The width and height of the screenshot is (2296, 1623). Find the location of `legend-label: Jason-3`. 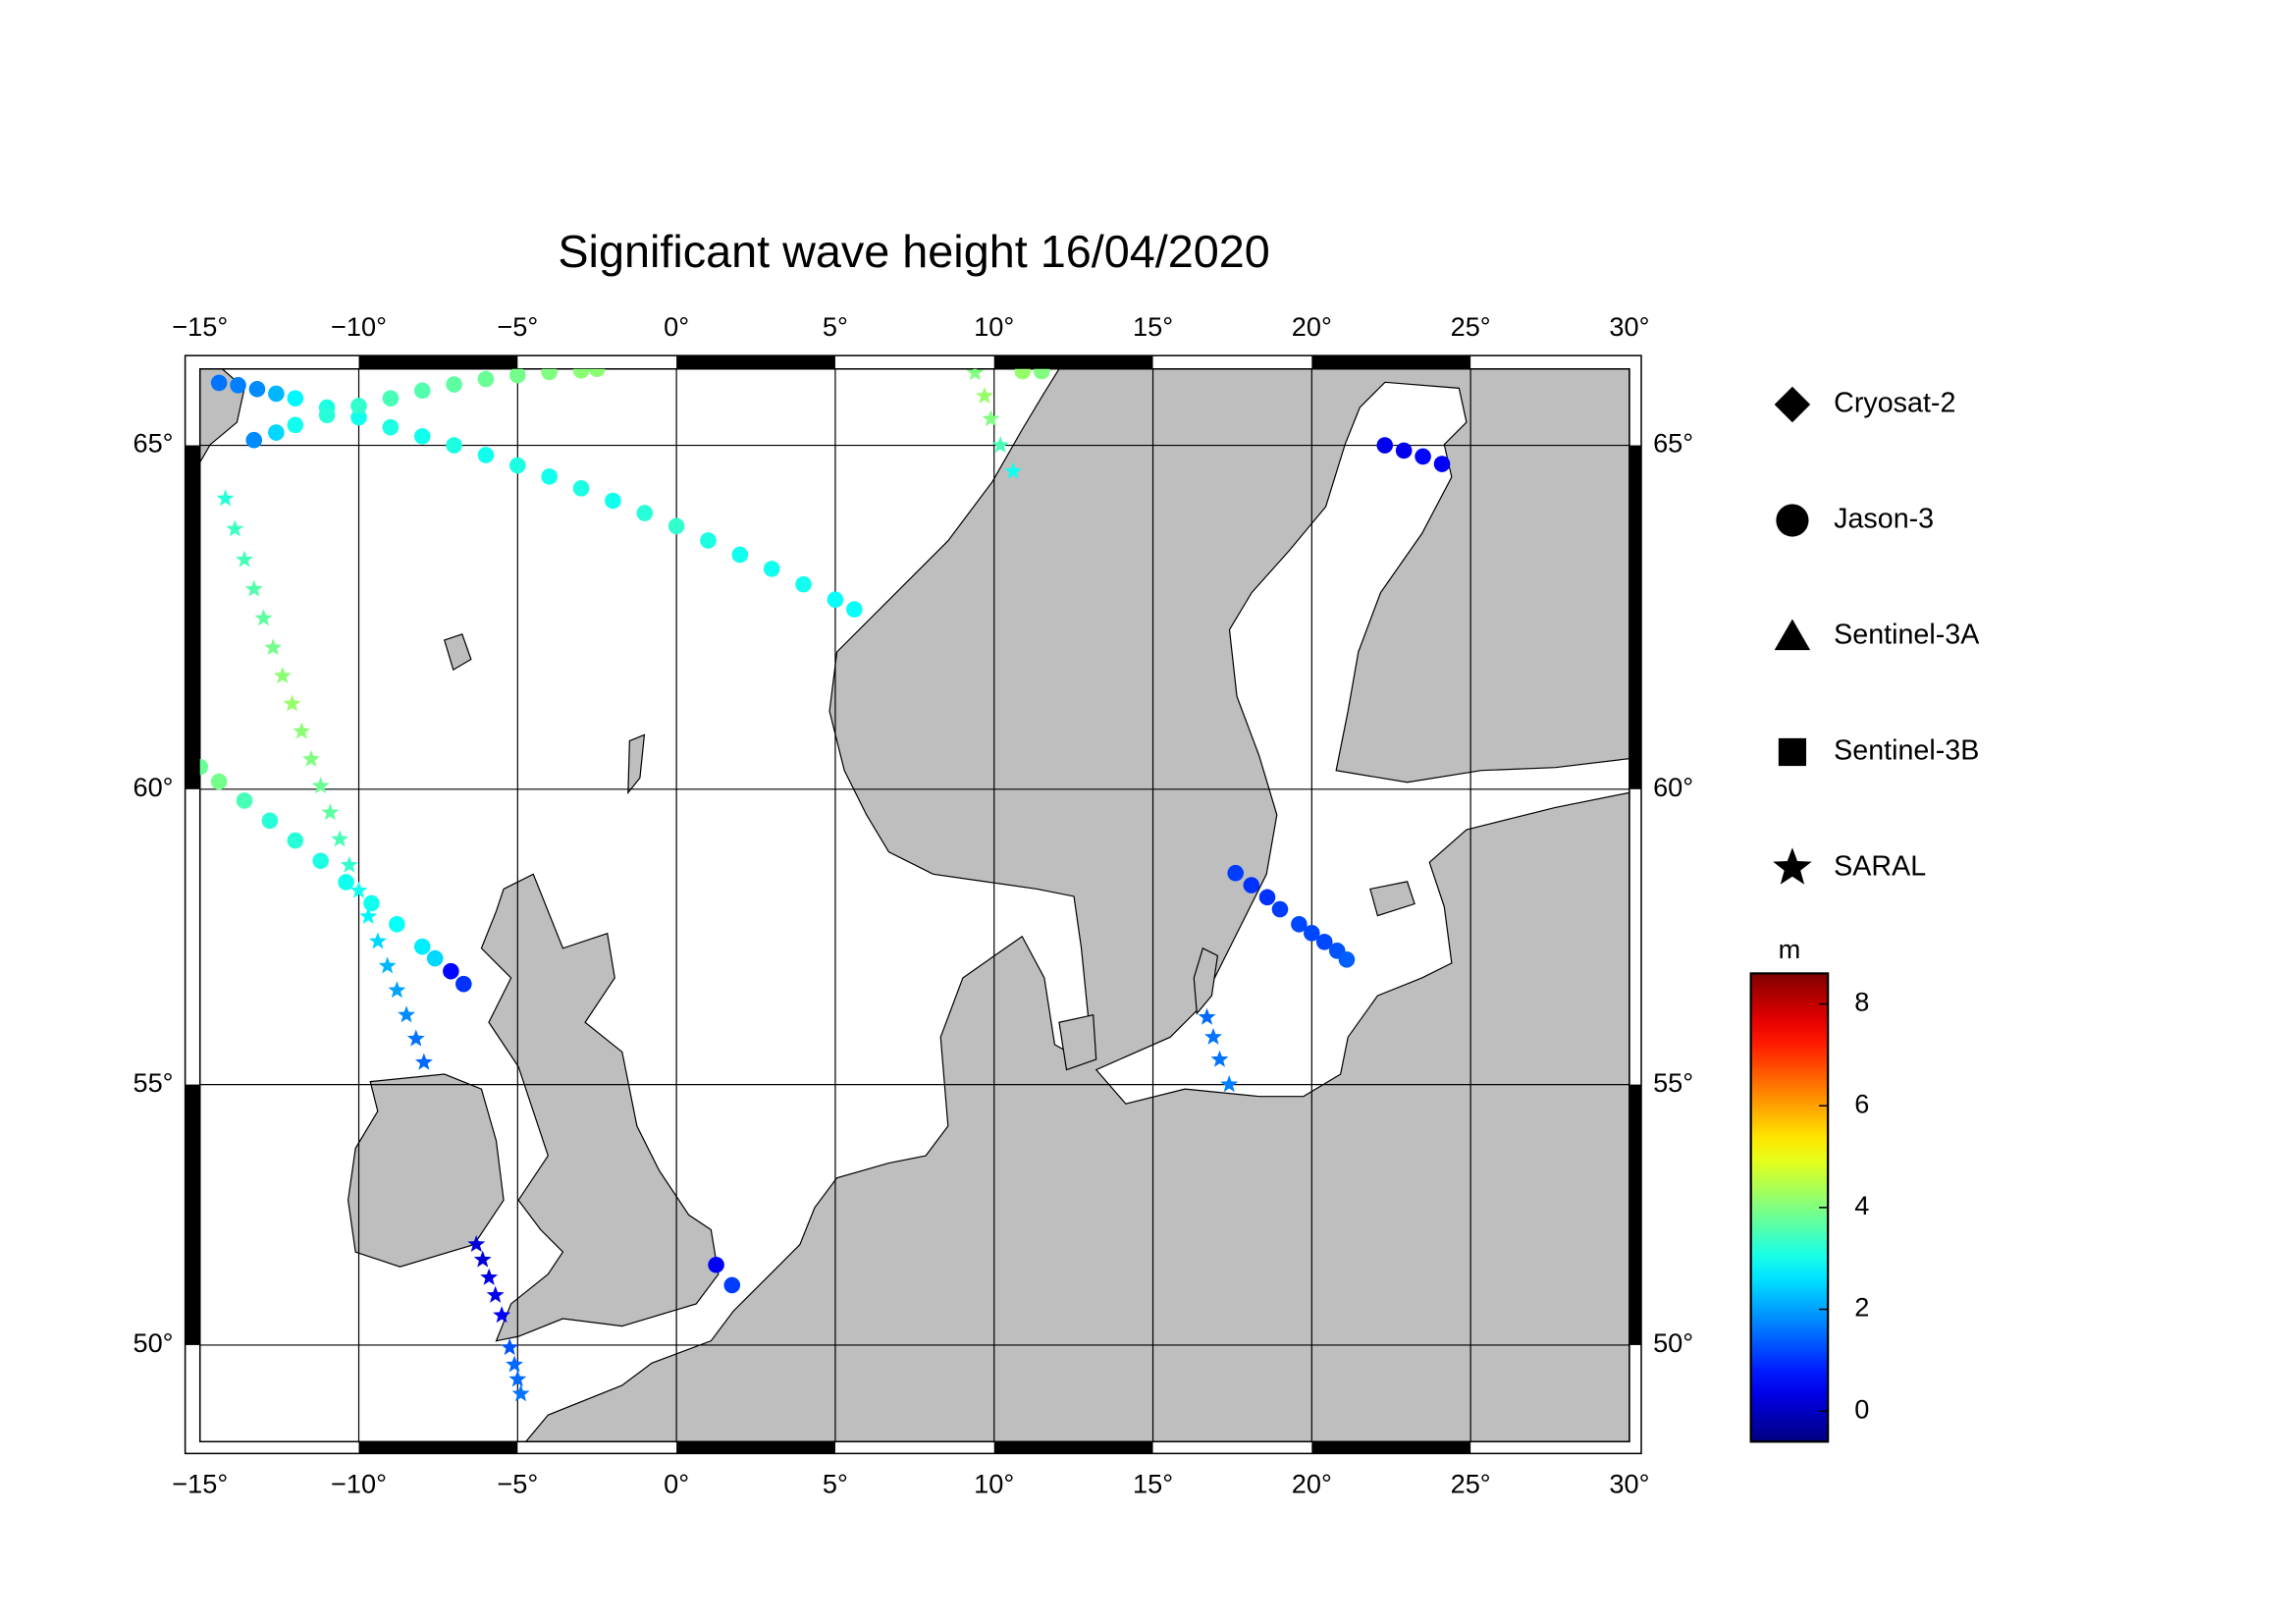

legend-label: Jason-3 is located at coordinates (1884, 520).